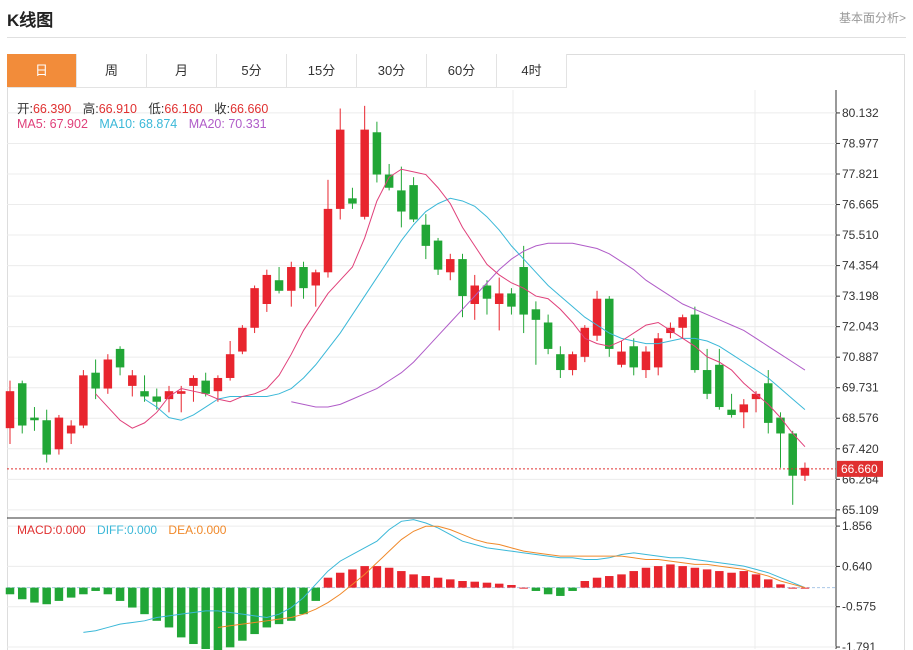 The height and width of the screenshot is (650, 913). Describe the element at coordinates (462, 71) in the screenshot. I see `tab-60min: 60分` at that location.